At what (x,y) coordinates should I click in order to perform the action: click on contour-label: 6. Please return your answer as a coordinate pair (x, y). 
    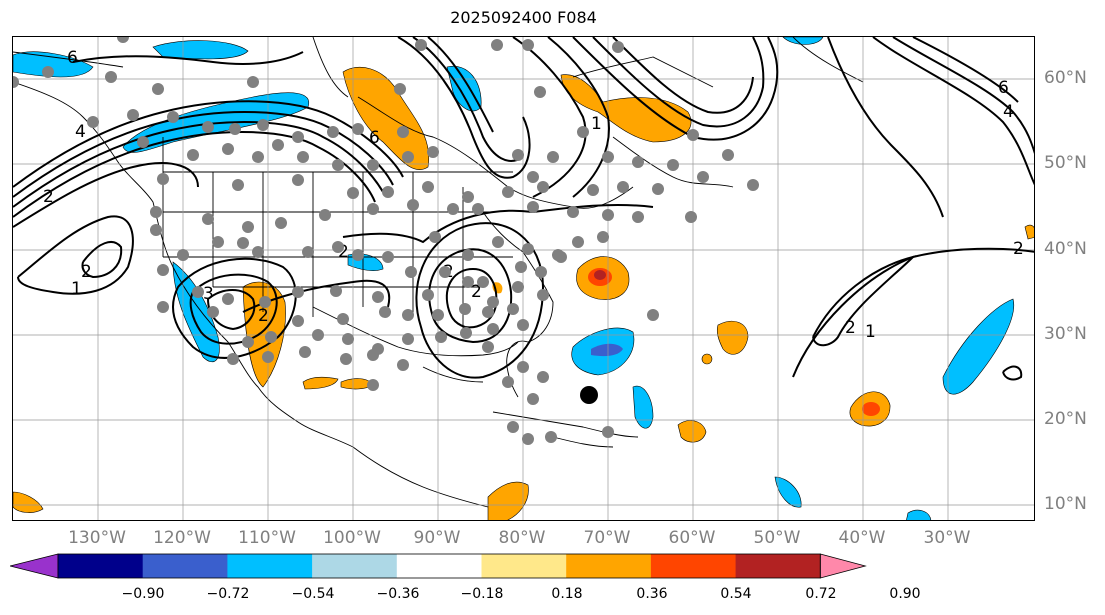
    Looking at the image, I should click on (374, 138).